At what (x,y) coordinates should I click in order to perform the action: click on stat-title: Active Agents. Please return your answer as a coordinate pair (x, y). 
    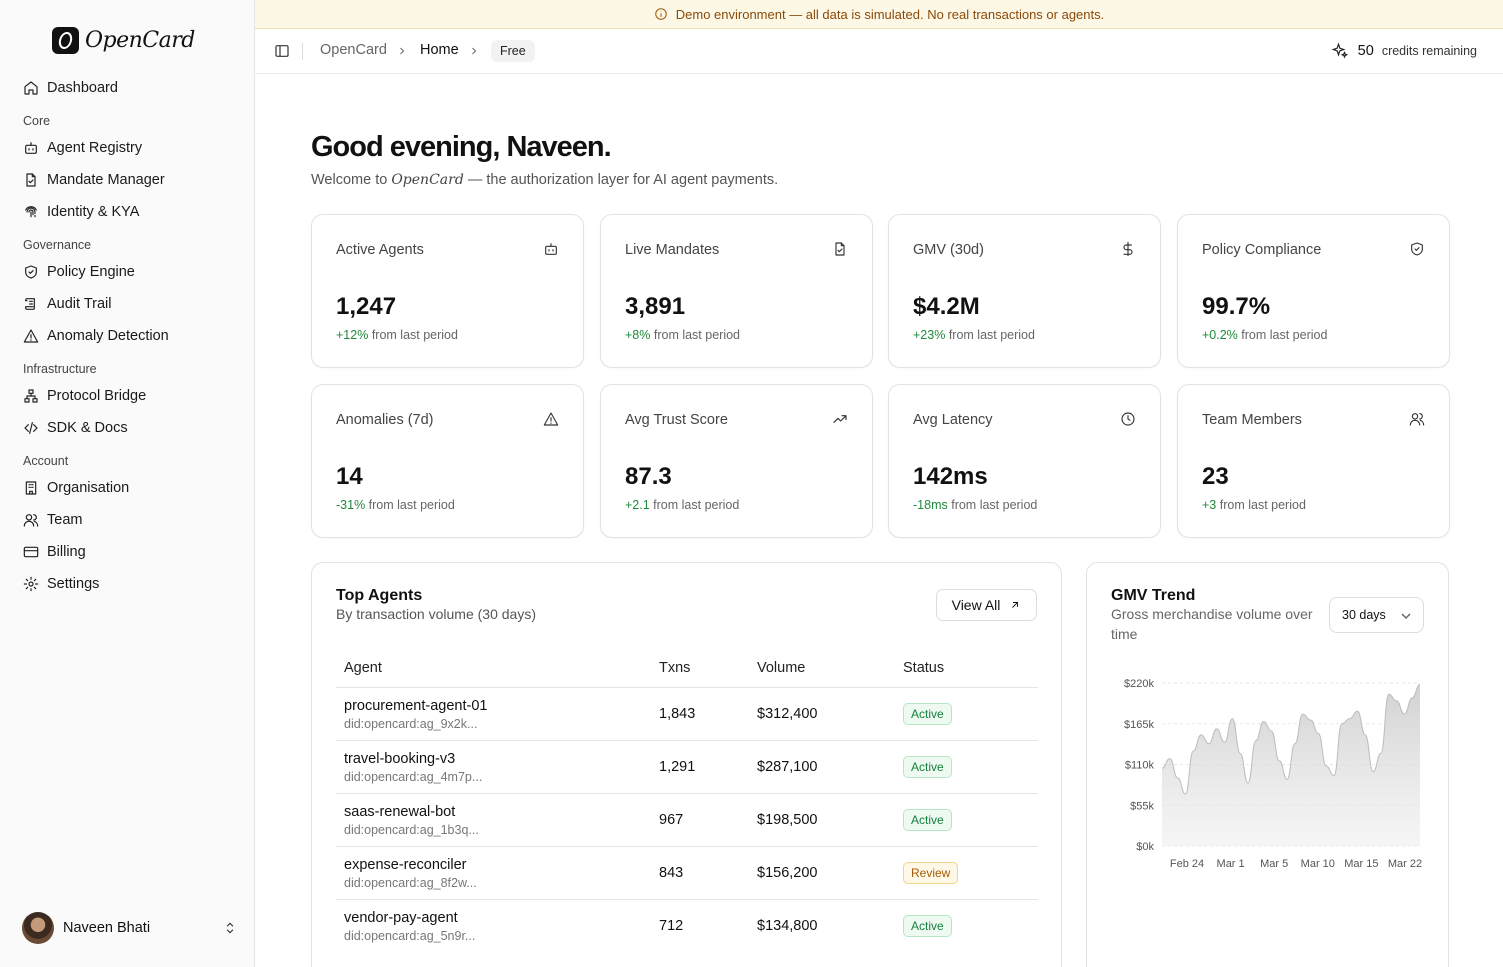
    Looking at the image, I should click on (380, 250).